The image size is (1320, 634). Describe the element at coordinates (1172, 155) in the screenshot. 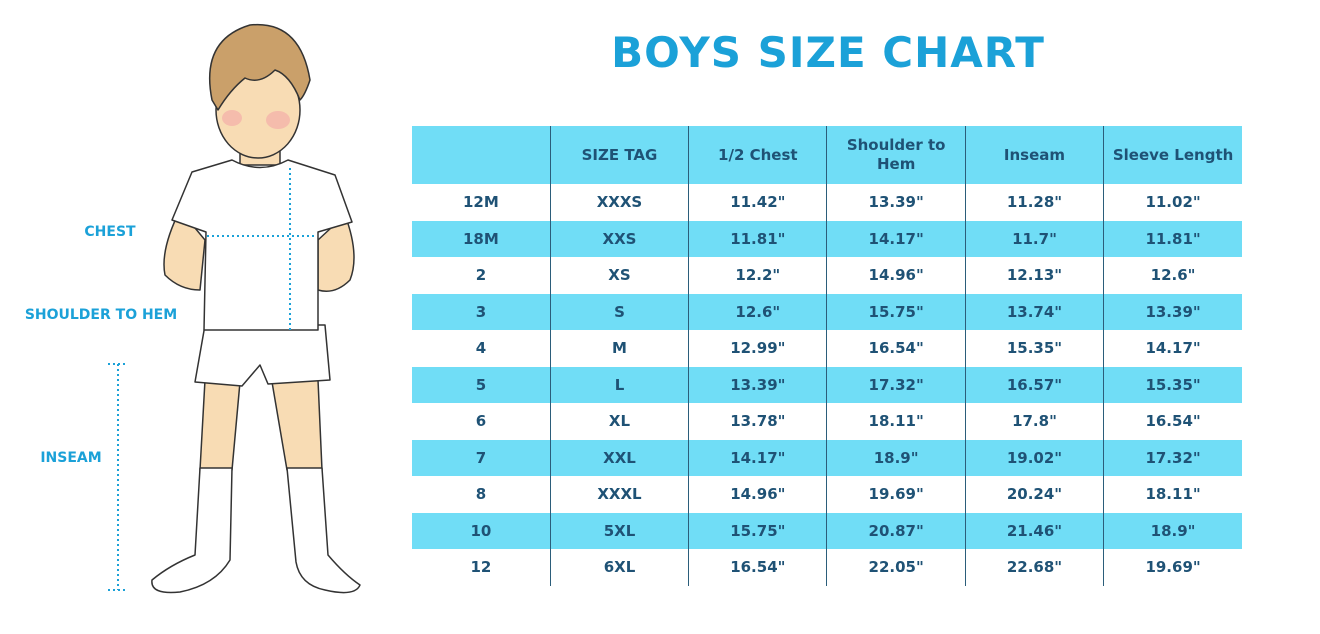

I see `header-cell: Sleeve Length` at that location.